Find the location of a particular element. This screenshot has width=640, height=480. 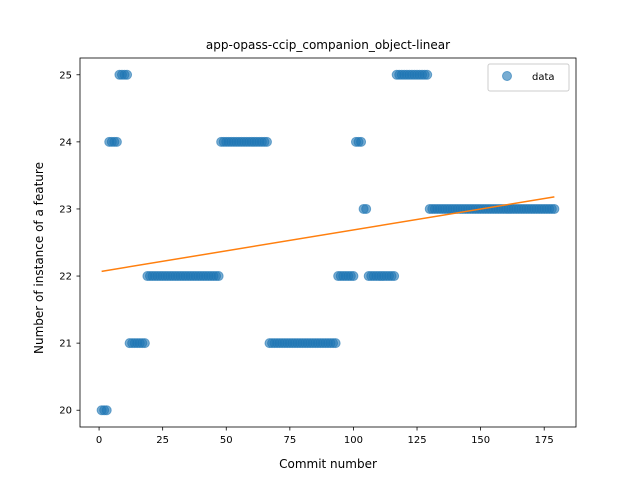

y-tick-label: 23 is located at coordinates (65, 209).